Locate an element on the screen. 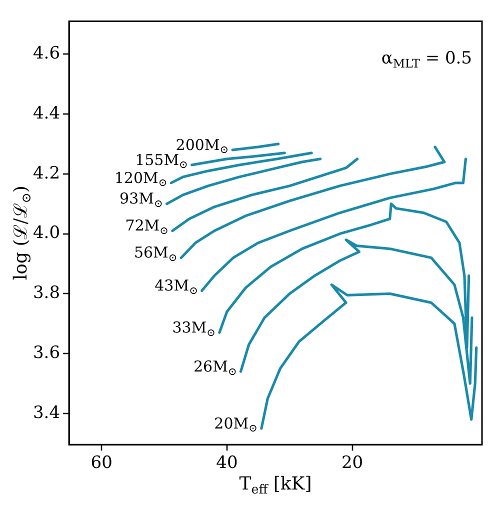 This screenshot has height=507, width=494. x-tick-label: 20 is located at coordinates (352, 463).